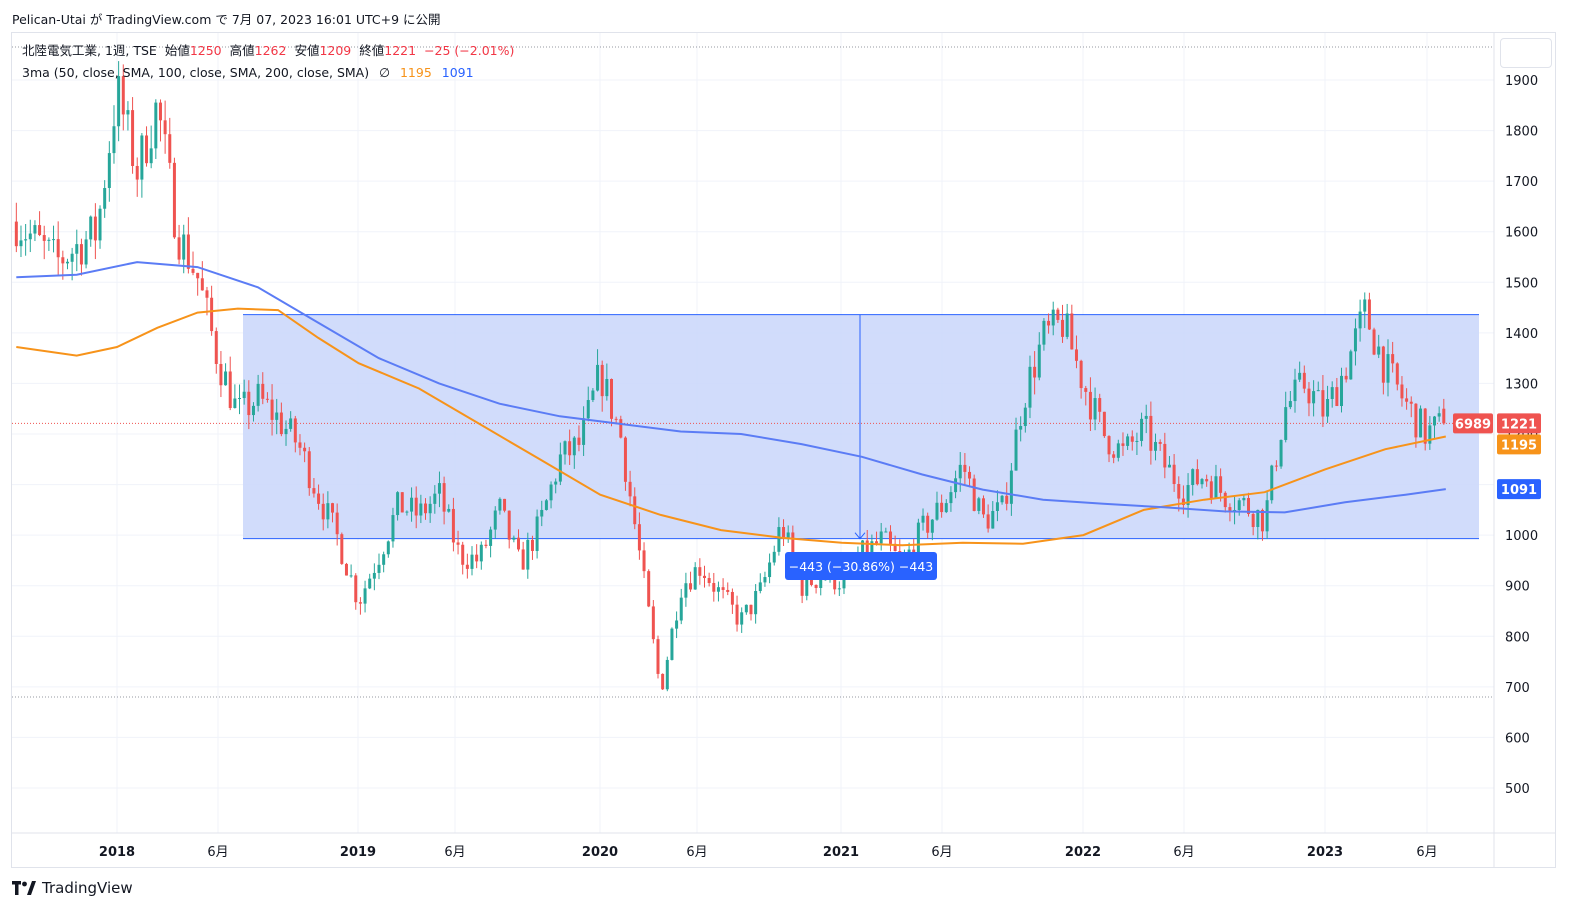 The height and width of the screenshot is (914, 1576). I want to click on footer-brand: TradingView, so click(87, 888).